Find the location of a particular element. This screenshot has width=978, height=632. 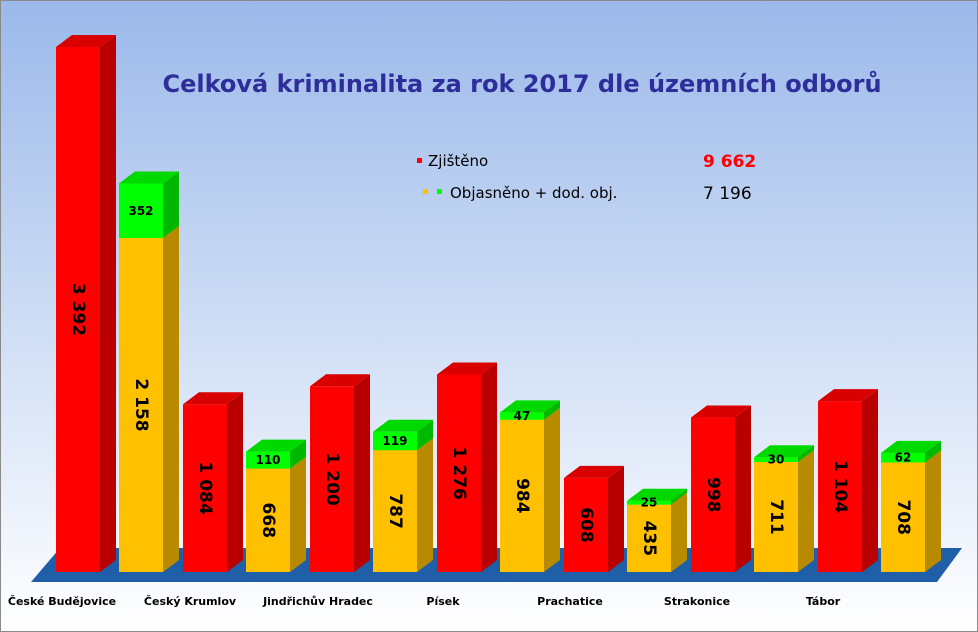

bar-zjisteno-pisek: 1 276 is located at coordinates (467, 467).